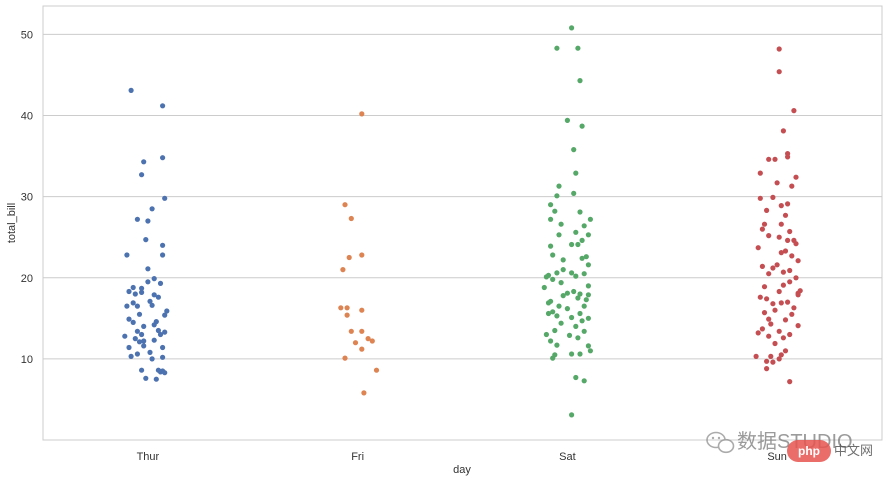 The width and height of the screenshot is (887, 482). What do you see at coordinates (853, 450) in the screenshot?
I see `watermark-site-text: 中文网` at bounding box center [853, 450].